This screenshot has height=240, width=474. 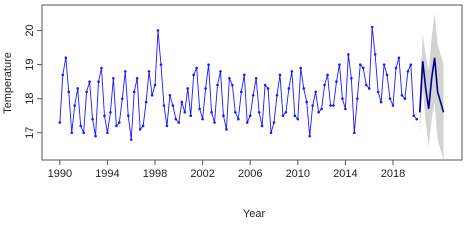 I want to click on interval-band, so click(x=431, y=87).